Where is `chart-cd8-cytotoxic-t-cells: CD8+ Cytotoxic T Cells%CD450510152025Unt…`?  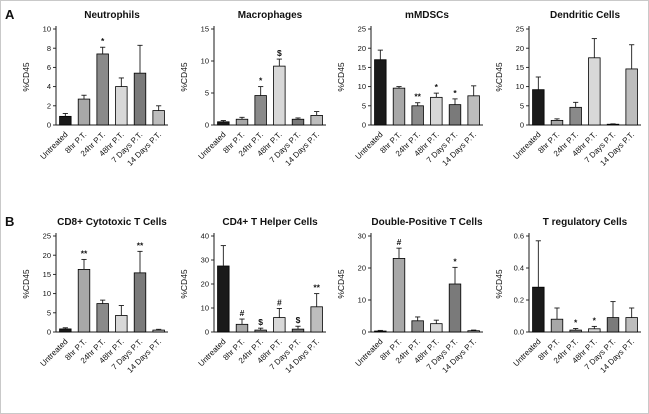 chart-cd8-cytotoxic-t-cells: CD8+ Cytotoxic T Cells%CD450510152025Unt… is located at coordinates (94, 296).